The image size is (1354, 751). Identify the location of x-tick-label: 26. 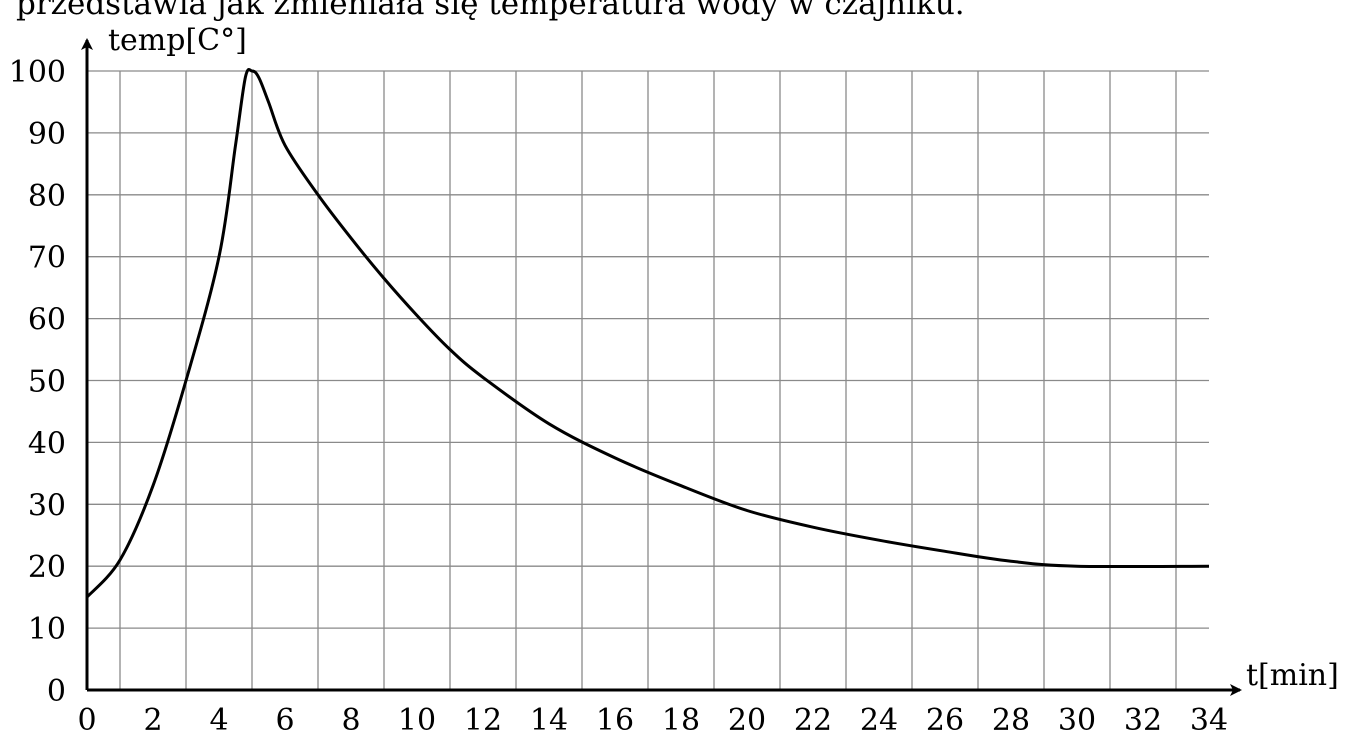
(945, 720).